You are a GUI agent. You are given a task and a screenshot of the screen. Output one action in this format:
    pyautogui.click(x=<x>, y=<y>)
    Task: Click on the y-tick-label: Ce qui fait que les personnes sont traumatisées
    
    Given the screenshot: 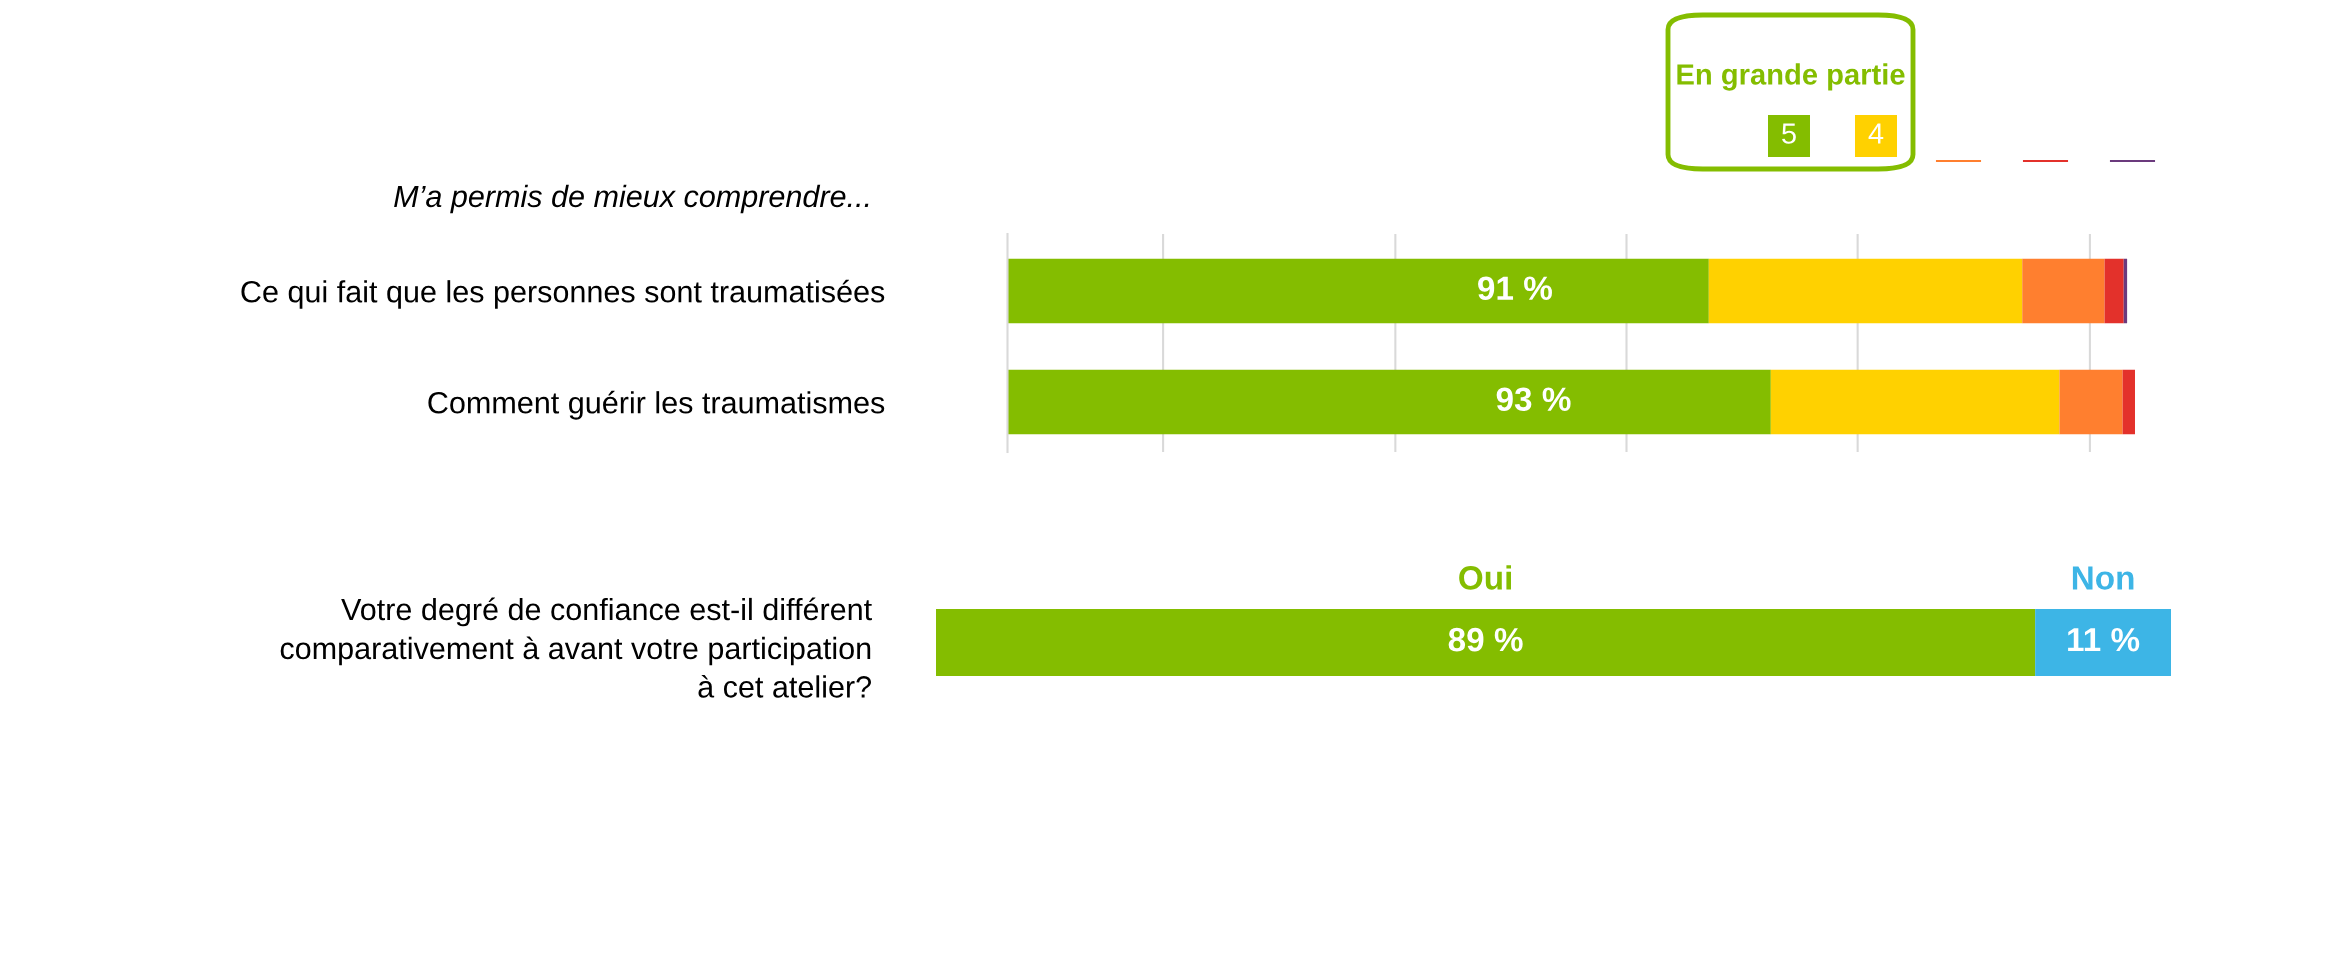 What is the action you would take?
    pyautogui.click(x=563, y=294)
    